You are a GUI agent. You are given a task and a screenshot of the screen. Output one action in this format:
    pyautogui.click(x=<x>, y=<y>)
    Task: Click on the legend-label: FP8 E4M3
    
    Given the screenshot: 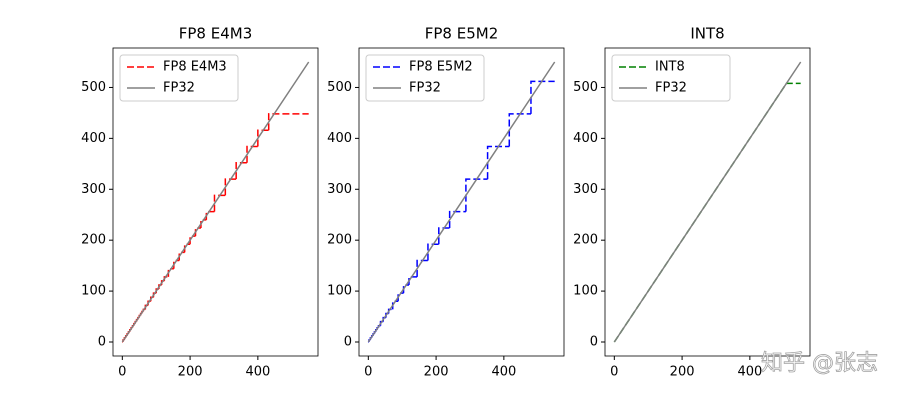 What is the action you would take?
    pyautogui.click(x=195, y=67)
    